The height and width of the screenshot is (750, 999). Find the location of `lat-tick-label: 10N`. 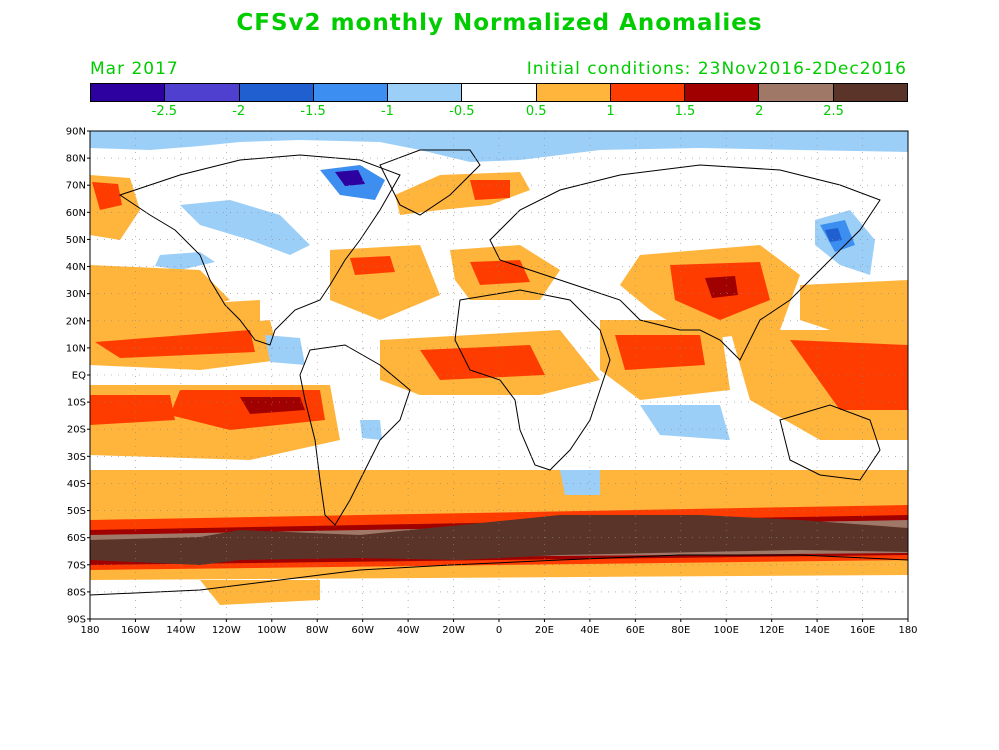

lat-tick-label: 10N is located at coordinates (76, 348).